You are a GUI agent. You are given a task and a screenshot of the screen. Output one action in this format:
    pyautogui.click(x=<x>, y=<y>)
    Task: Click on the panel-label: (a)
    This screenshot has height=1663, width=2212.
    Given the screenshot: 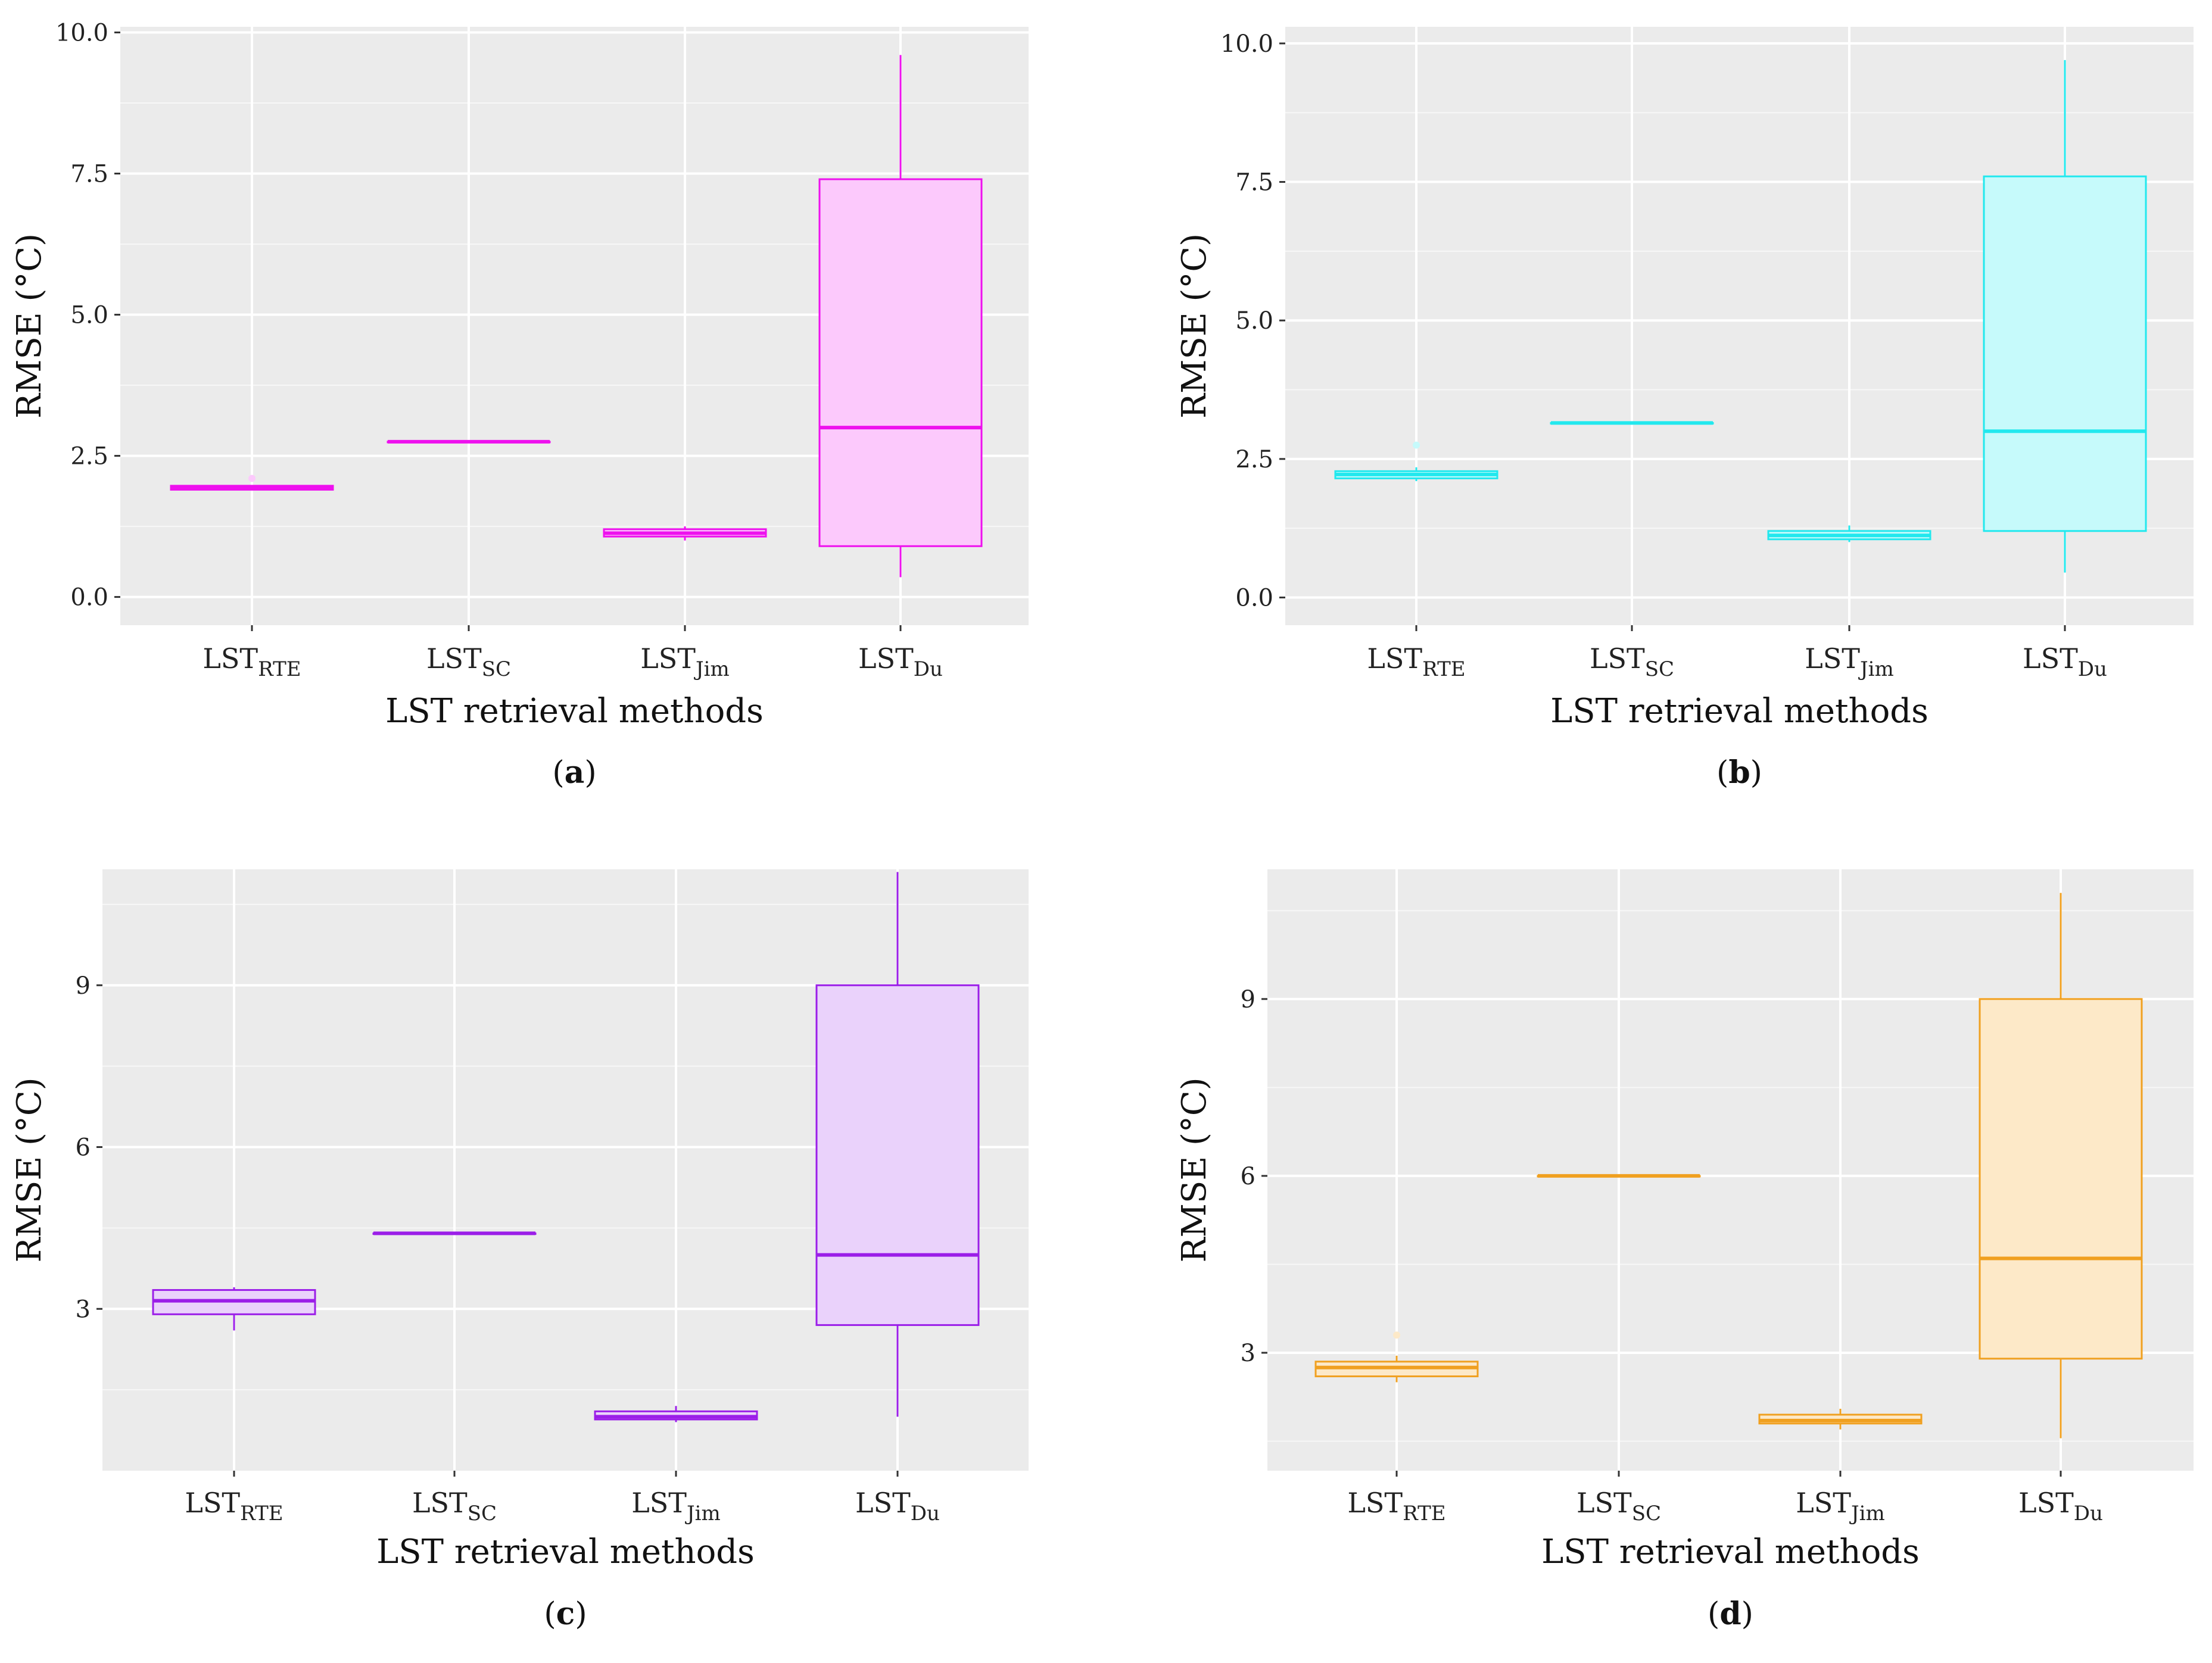 What is the action you would take?
    pyautogui.click(x=574, y=773)
    